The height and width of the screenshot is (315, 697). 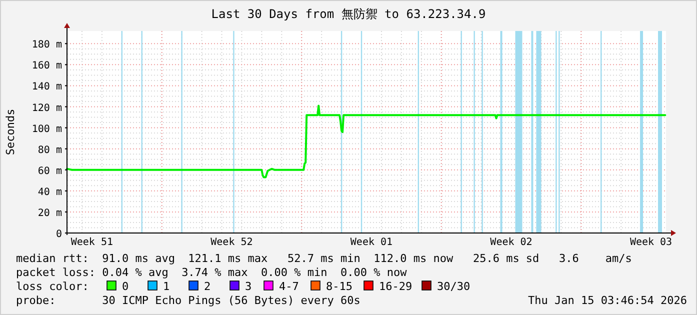 What do you see at coordinates (50, 171) in the screenshot?
I see `y-tick-label: 60 m` at bounding box center [50, 171].